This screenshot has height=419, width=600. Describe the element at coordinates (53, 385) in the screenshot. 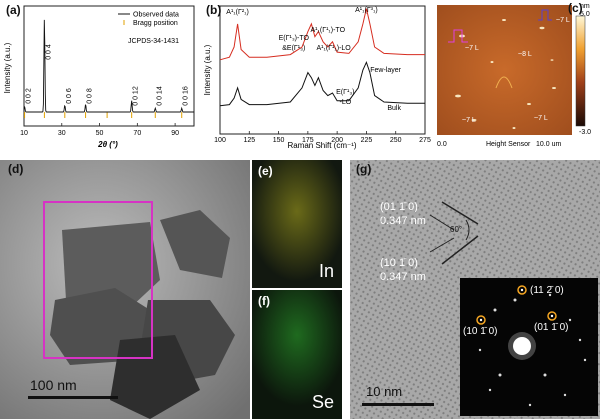

I see `tem-scale-label: 100 nm` at that location.